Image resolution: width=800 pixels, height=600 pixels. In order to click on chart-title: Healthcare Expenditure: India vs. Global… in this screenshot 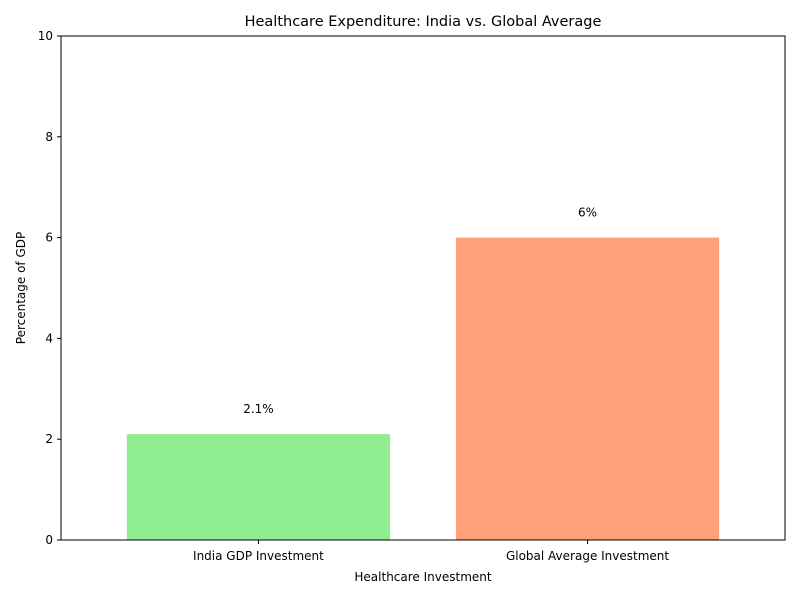, I will do `click(423, 22)`.